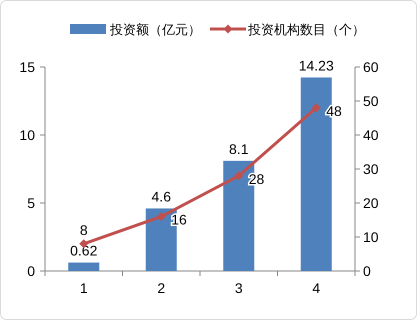  I want to click on x-tick-label: 3, so click(238, 288).